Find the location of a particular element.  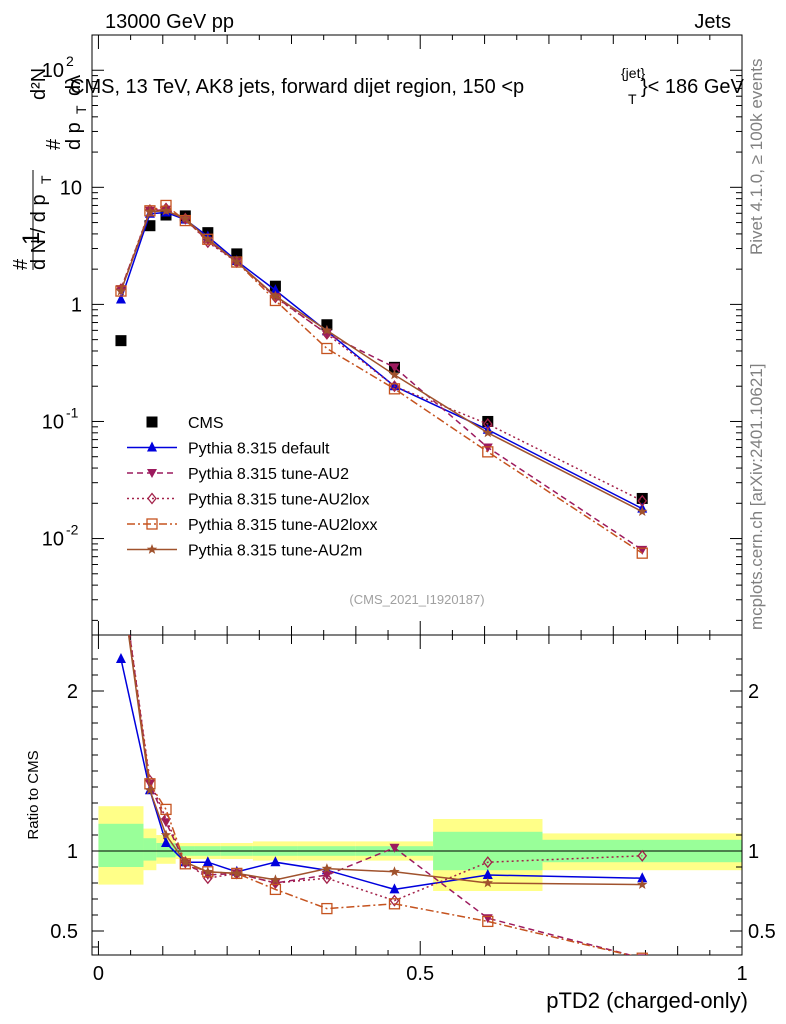

y-title-t2: T is located at coordinates (81, 109).